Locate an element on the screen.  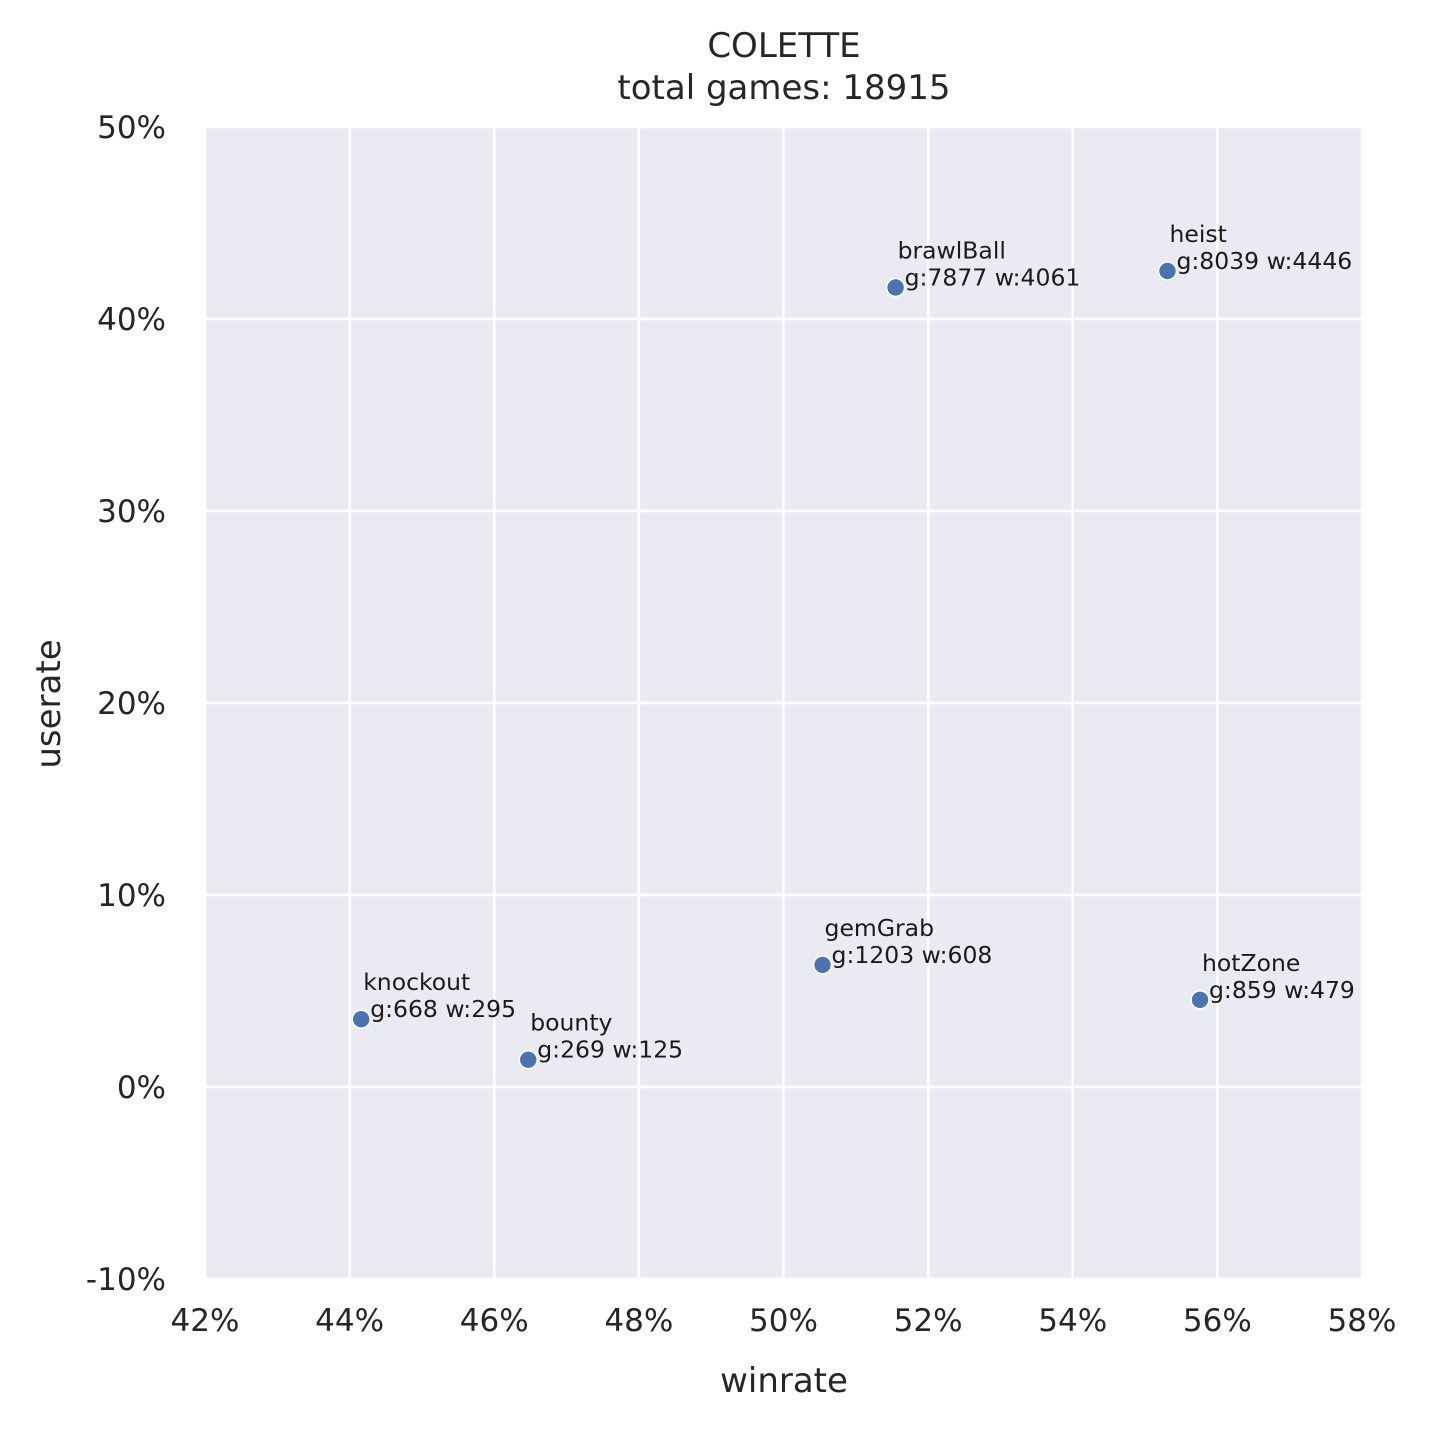
point-label-mode: knockout is located at coordinates (416, 982).